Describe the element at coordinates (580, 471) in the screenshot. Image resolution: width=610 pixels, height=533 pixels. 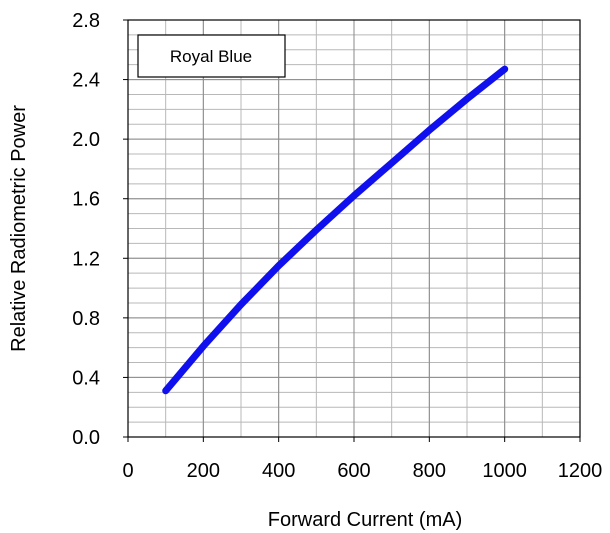
I see `x-tick-label: 1200` at that location.